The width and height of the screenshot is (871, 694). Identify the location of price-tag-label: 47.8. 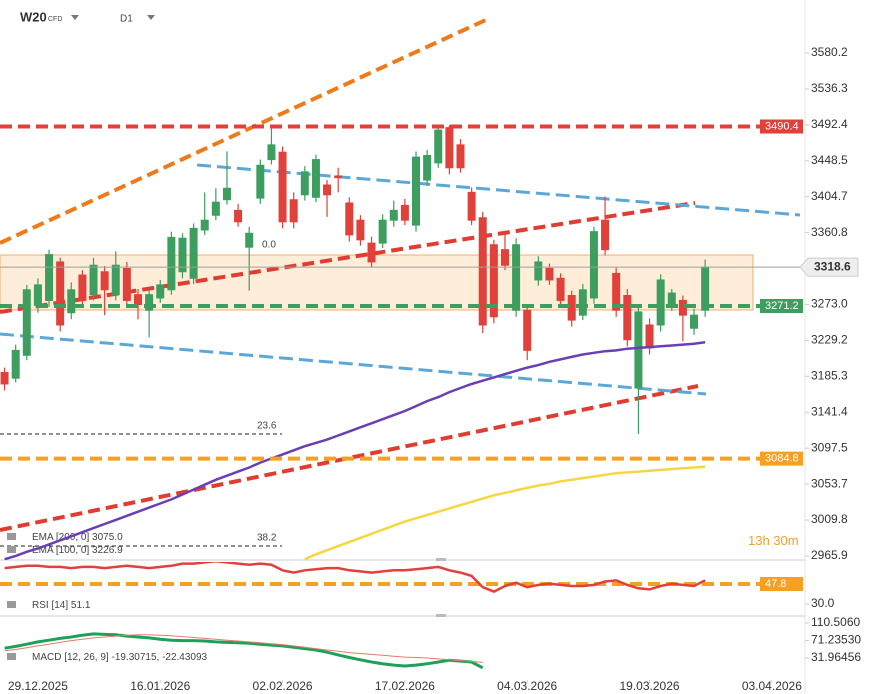
(775, 584).